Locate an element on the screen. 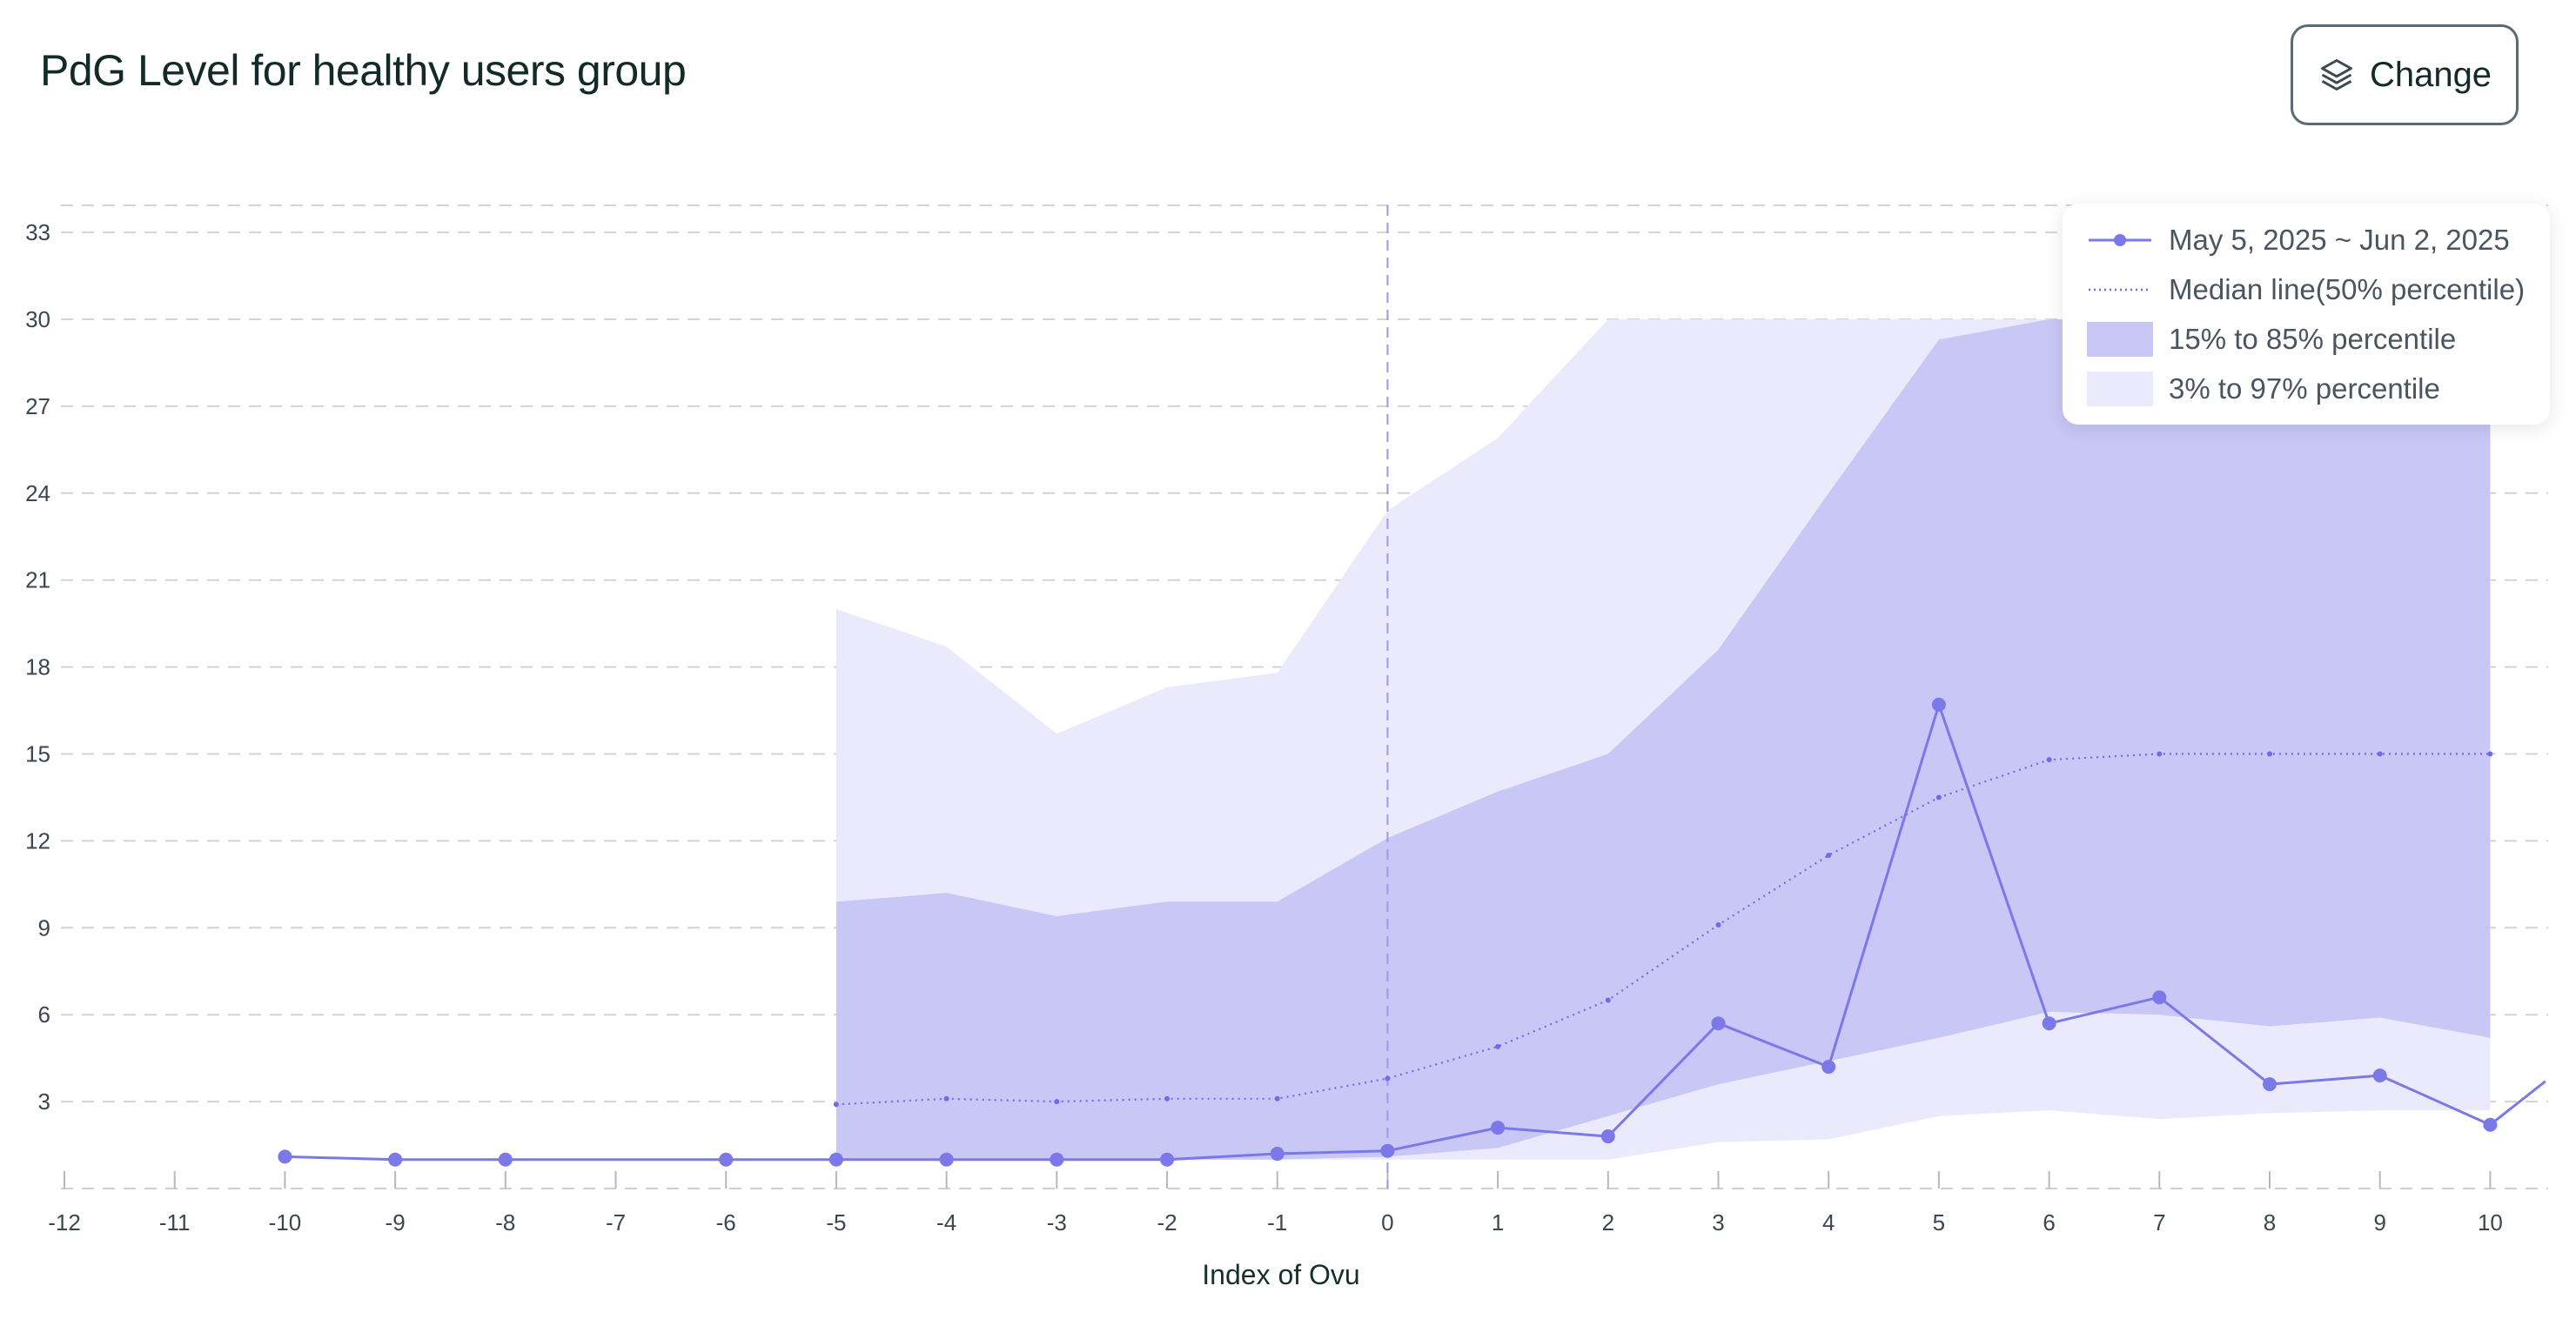  x-tick-label: 10 is located at coordinates (2491, 1222).